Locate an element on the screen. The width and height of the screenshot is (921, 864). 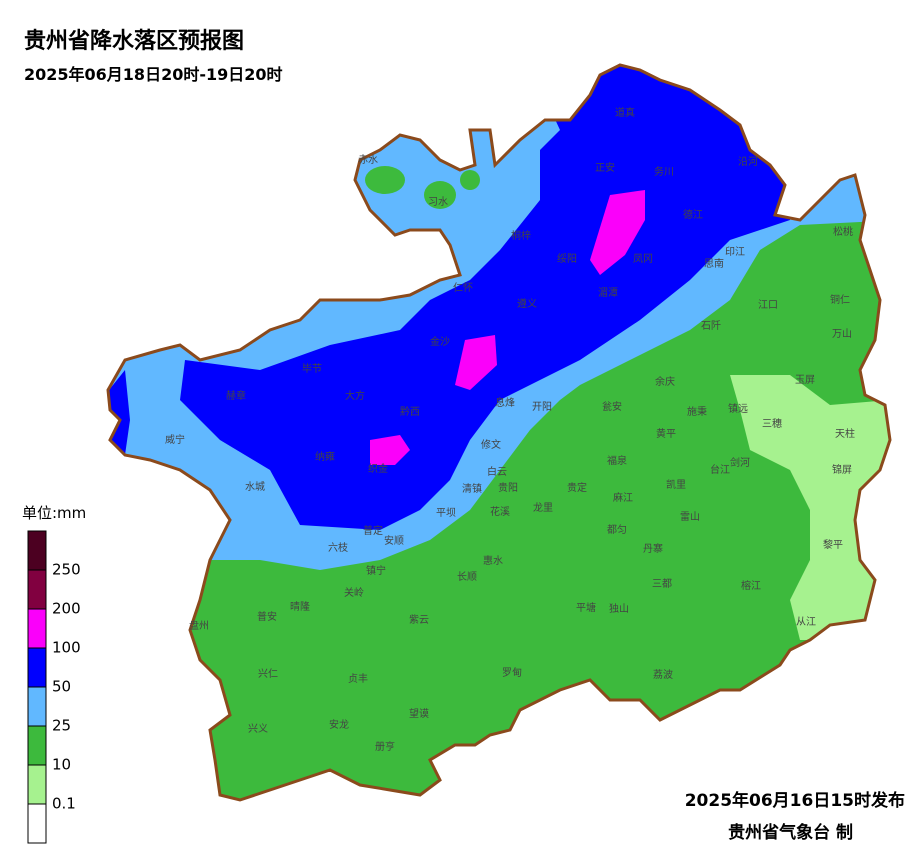
place-label: 剑河 is located at coordinates (740, 462).